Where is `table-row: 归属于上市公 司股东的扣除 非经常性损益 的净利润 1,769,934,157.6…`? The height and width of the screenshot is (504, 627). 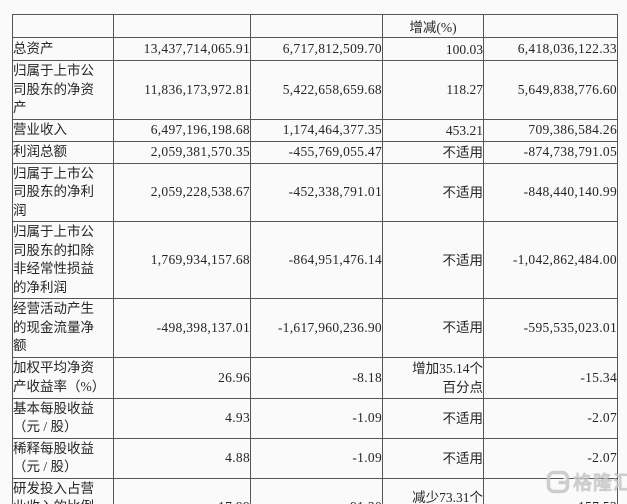 table-row: 归属于上市公 司股东的扣除 非经常性损益 的净利润 1,769,934,157.6… is located at coordinates (315, 260).